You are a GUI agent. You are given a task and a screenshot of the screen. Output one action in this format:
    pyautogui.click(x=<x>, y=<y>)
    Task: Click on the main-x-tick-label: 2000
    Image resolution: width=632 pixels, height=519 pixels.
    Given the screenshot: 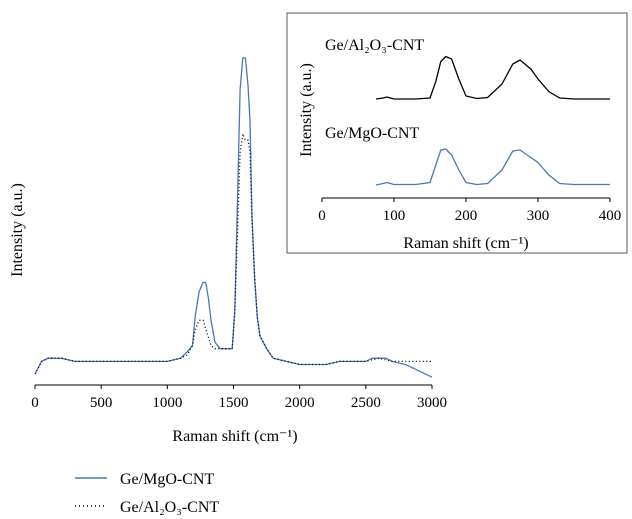 What is the action you would take?
    pyautogui.click(x=300, y=403)
    